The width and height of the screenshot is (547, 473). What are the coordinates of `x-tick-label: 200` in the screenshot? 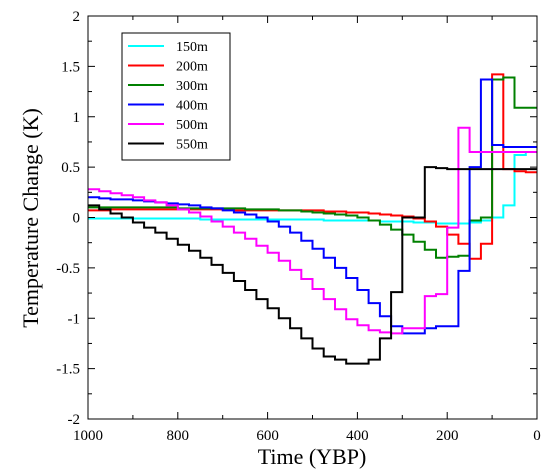 It's located at (447, 436).